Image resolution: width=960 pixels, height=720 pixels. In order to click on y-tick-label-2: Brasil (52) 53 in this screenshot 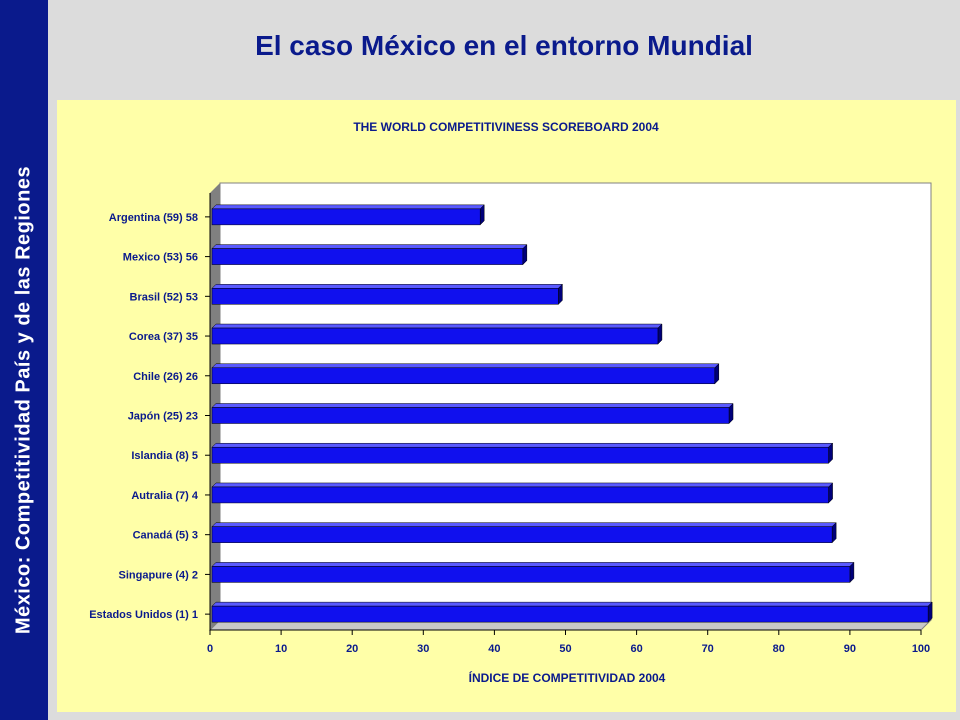, I will do `click(164, 297)`.